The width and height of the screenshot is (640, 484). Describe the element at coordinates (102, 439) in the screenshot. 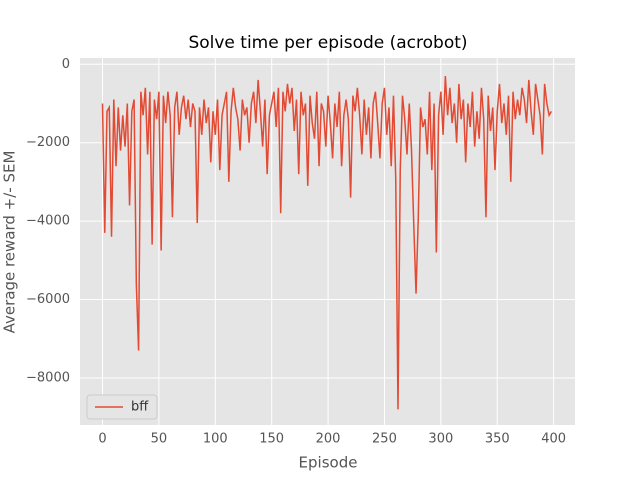

I see `x-tick-label: 0` at that location.